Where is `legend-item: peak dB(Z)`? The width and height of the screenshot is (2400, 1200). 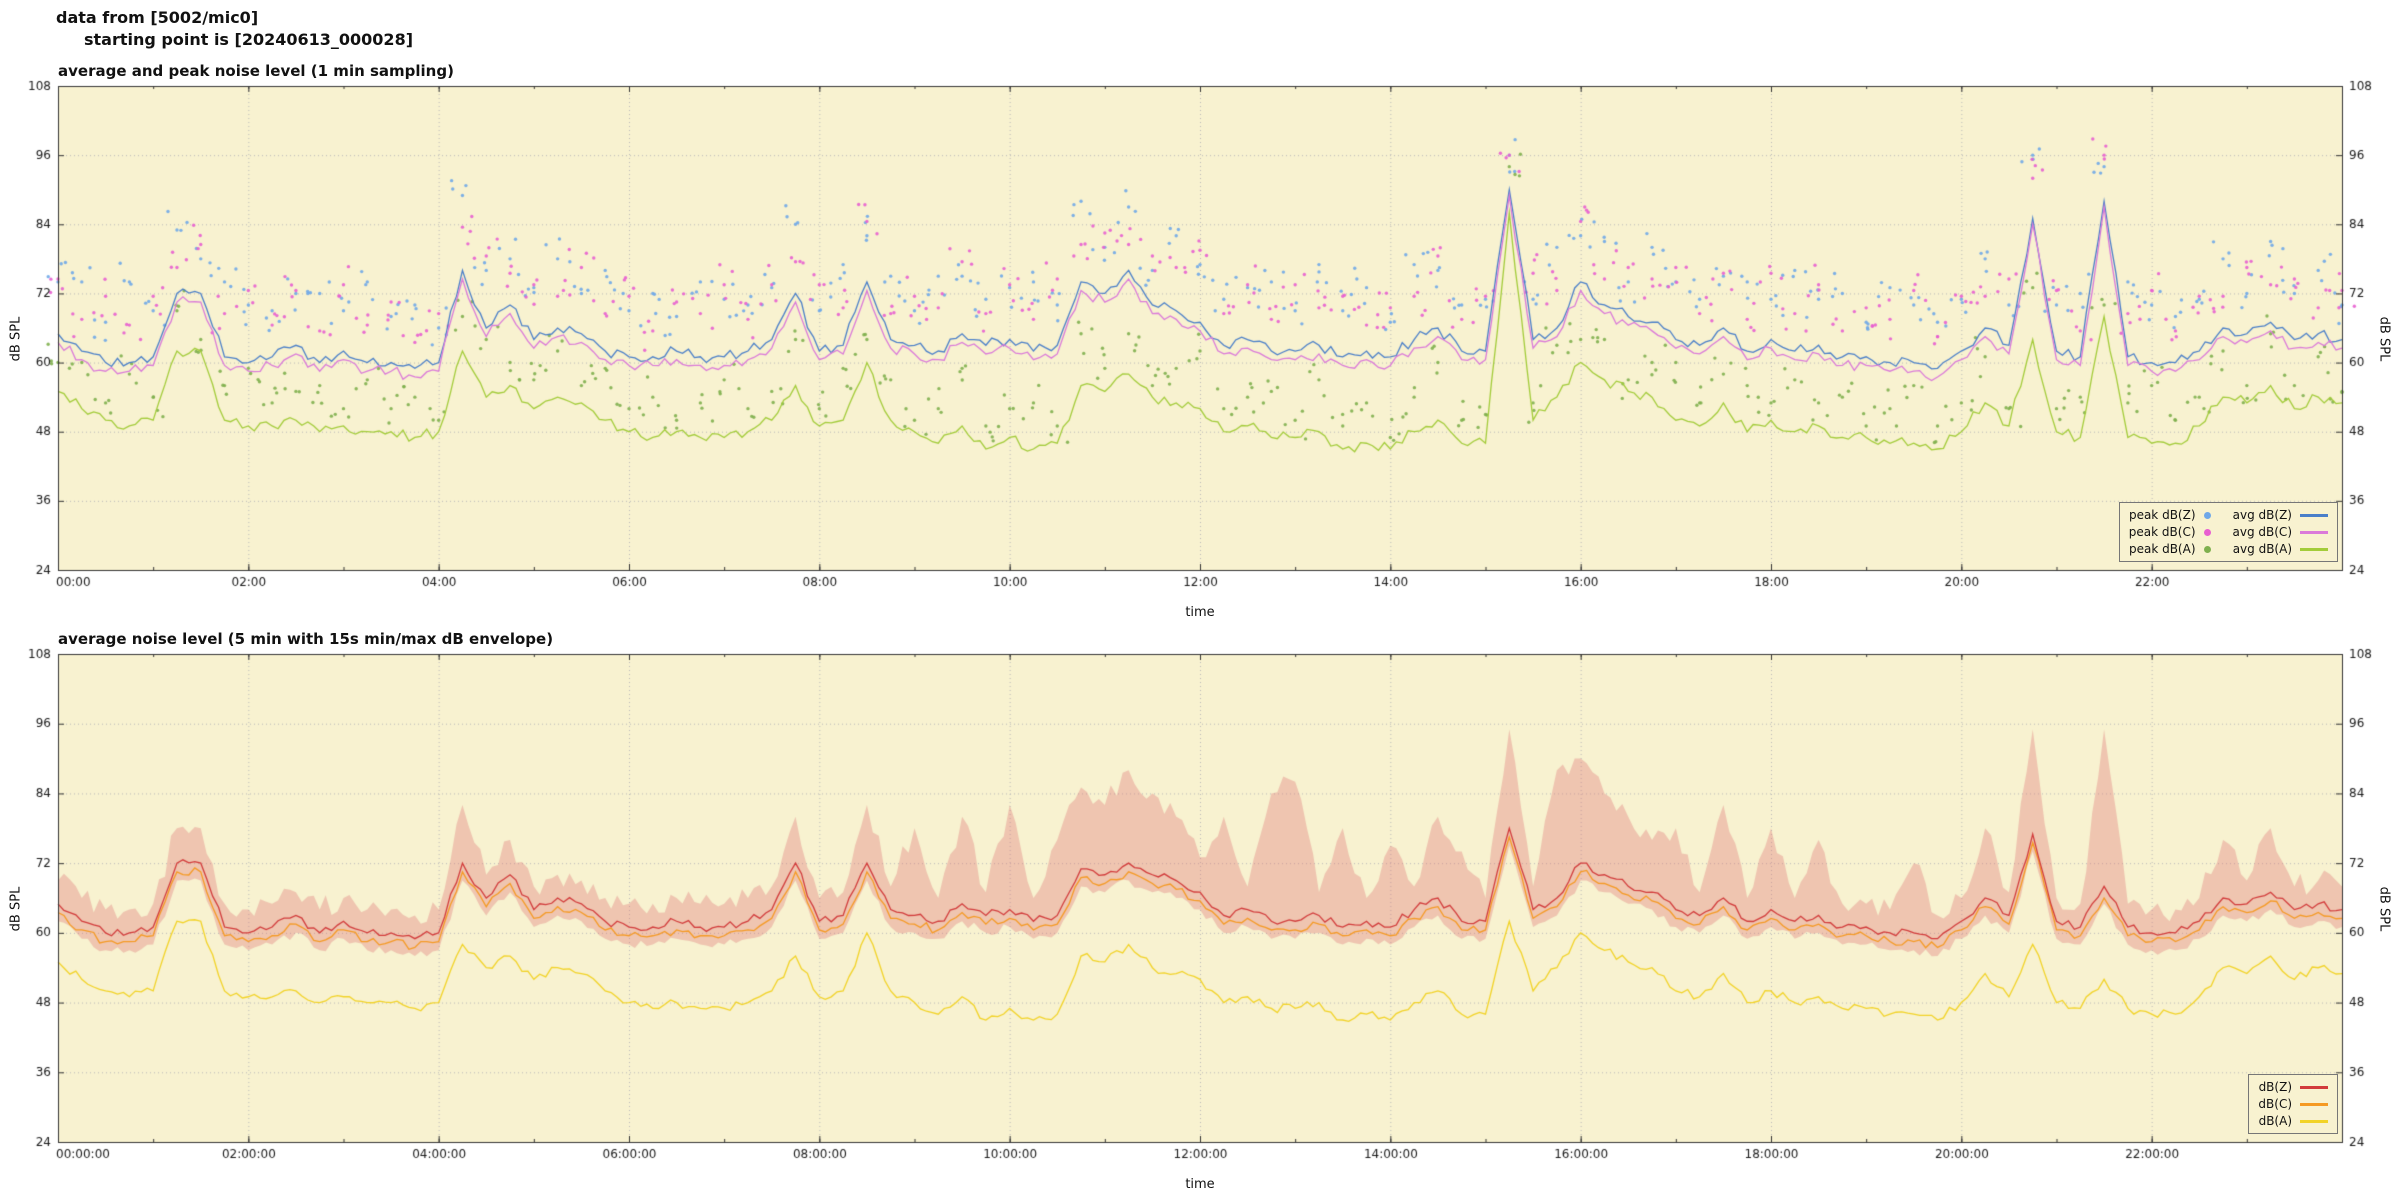 legend-item: peak dB(Z) is located at coordinates (2170, 515).